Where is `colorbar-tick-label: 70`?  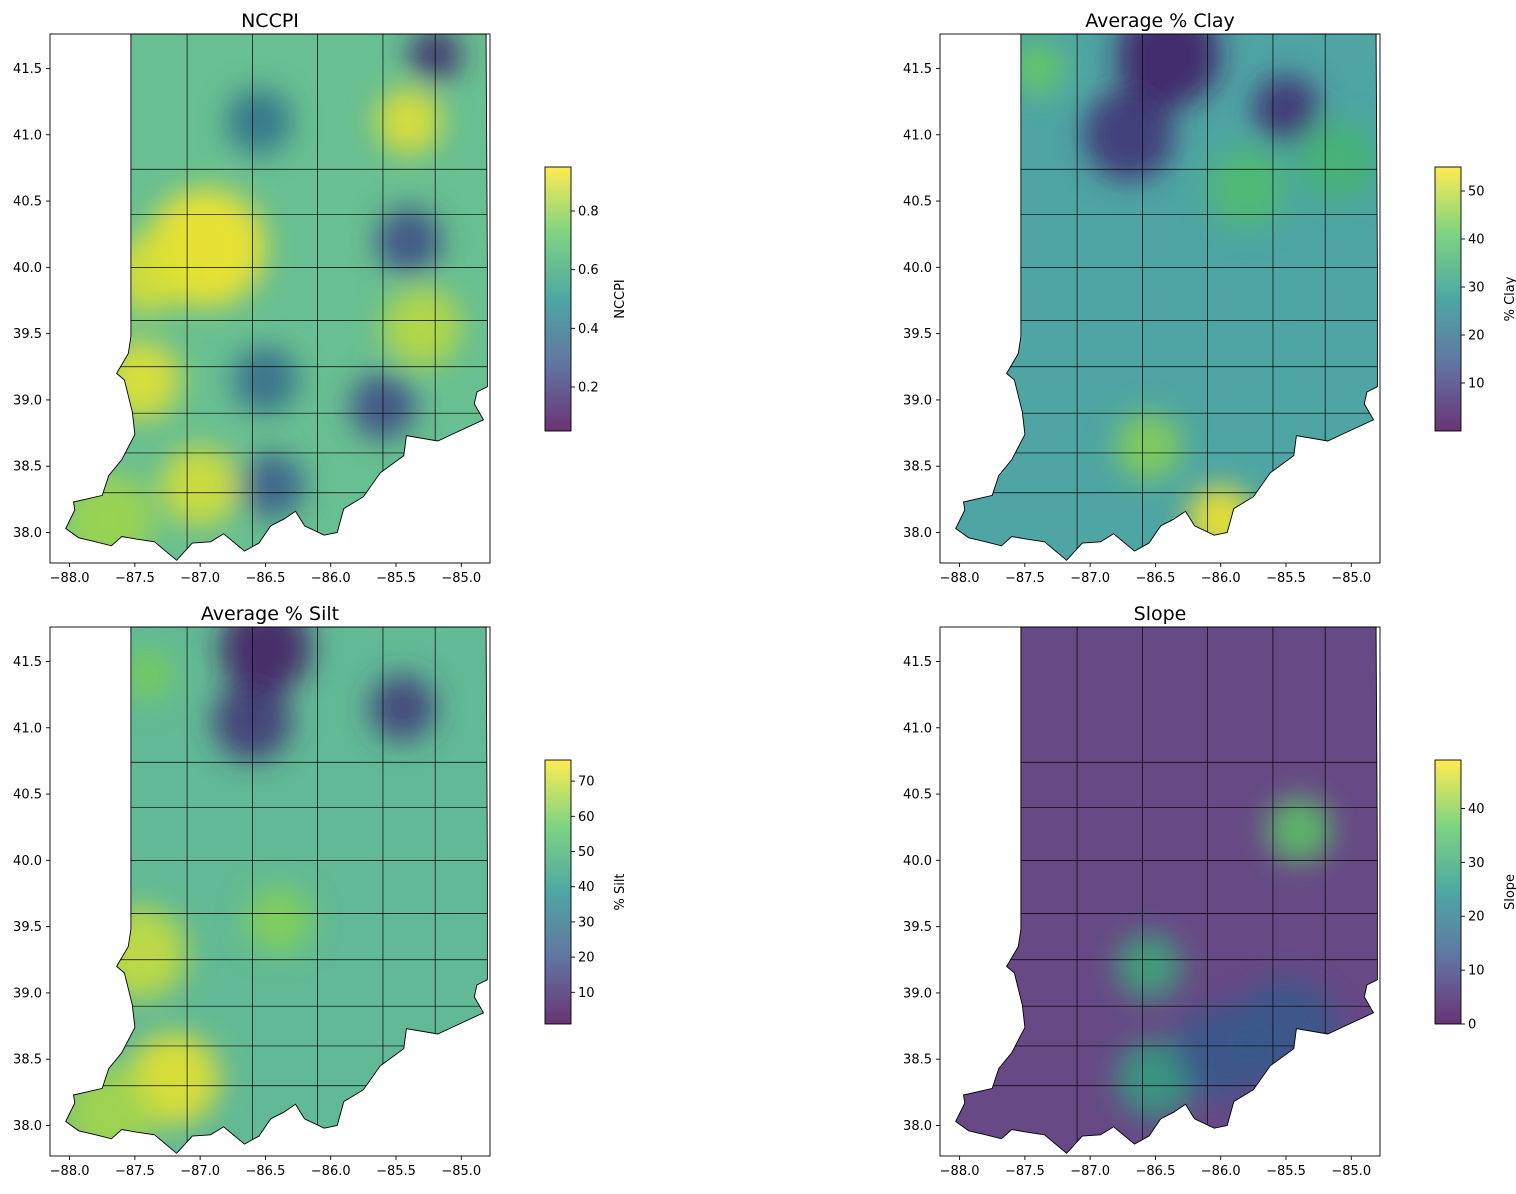
colorbar-tick-label: 70 is located at coordinates (586, 782).